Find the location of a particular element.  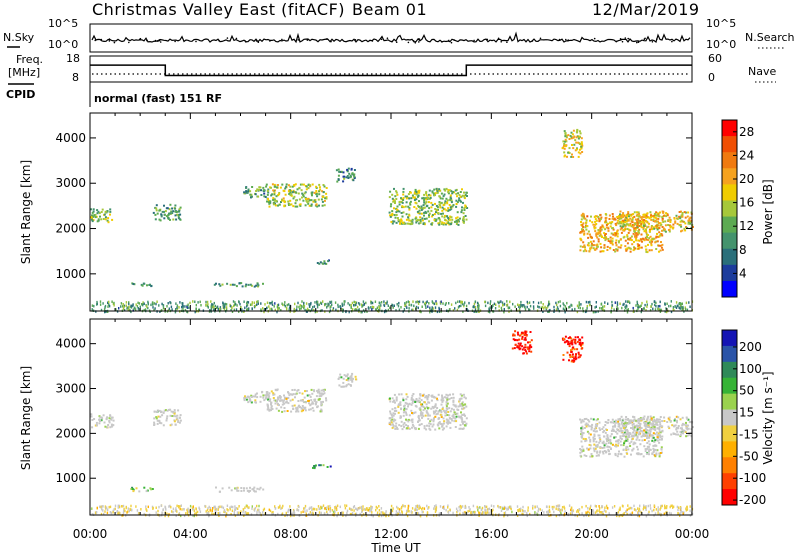

nsearch-tick-low: 10^0 is located at coordinates (721, 44).